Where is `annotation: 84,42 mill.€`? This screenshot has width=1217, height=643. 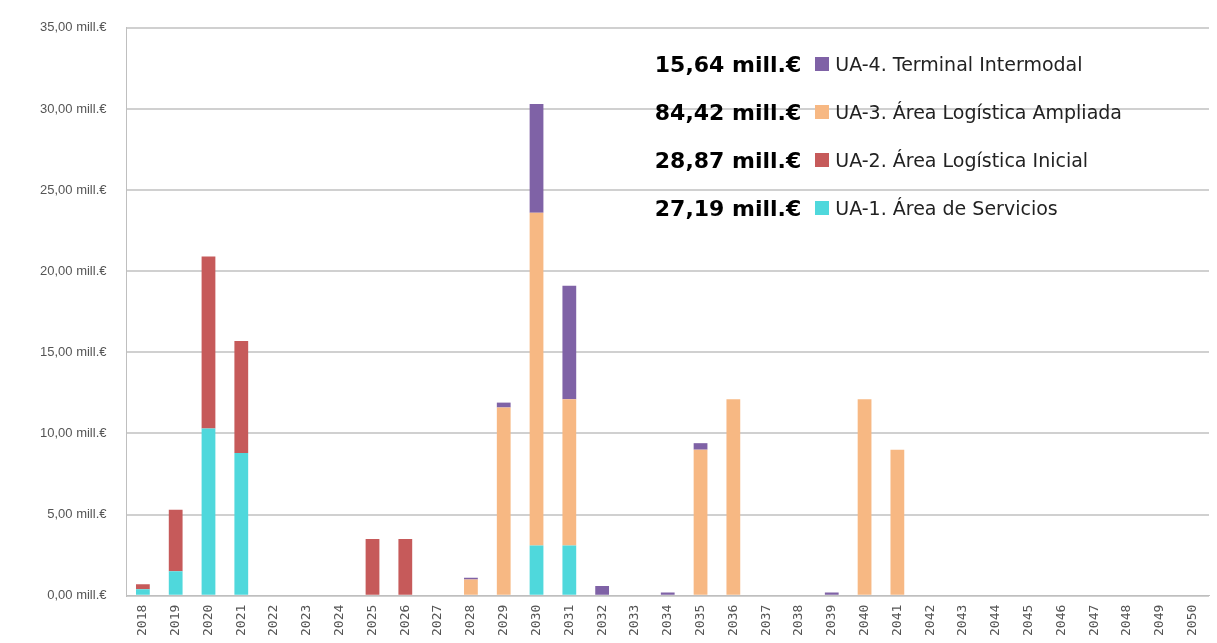 annotation: 84,42 mill.€ is located at coordinates (727, 112).